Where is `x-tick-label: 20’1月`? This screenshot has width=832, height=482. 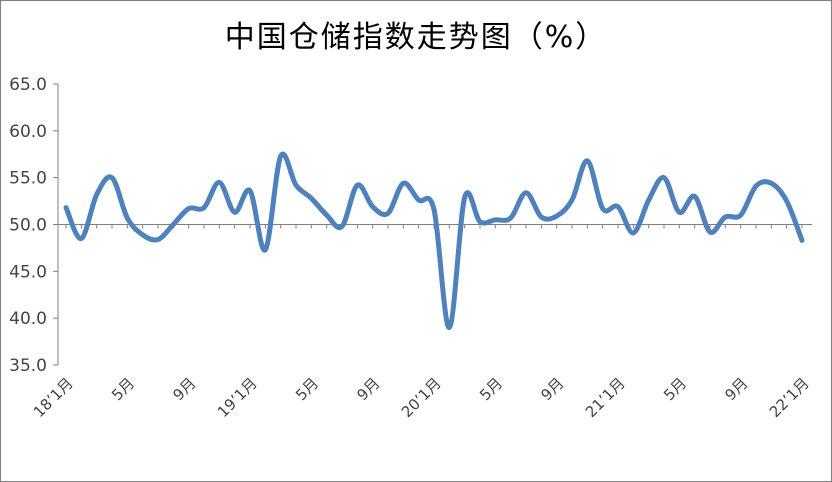
x-tick-label: 20’1月 is located at coordinates (421, 397).